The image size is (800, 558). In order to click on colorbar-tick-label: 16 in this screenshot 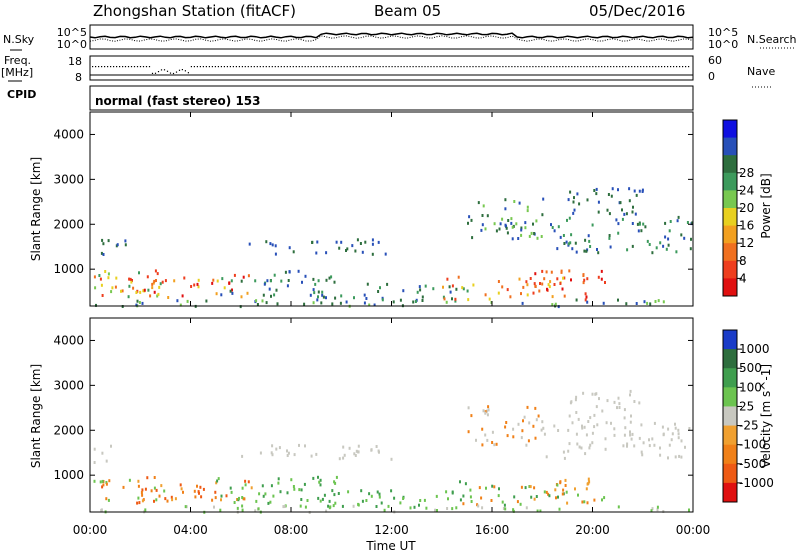, I will do `click(746, 226)`.